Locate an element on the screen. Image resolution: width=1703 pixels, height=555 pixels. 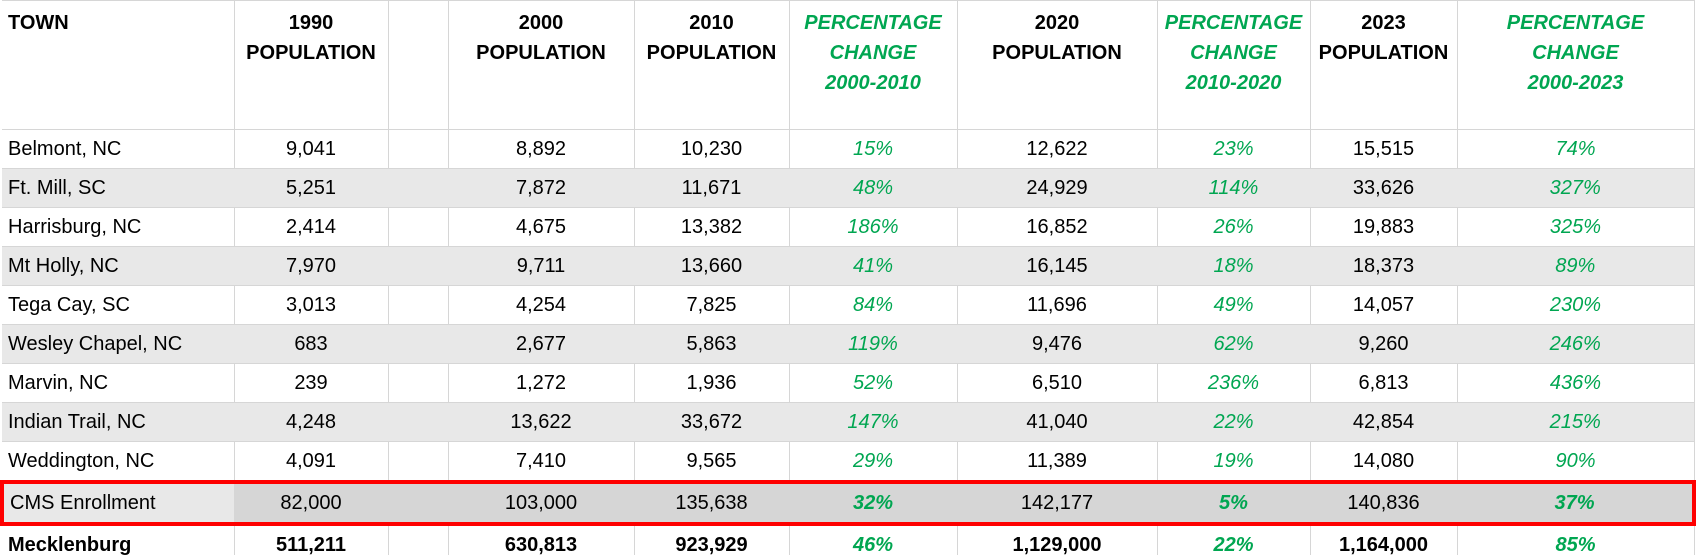
cell-pct2000_2023: 327% is located at coordinates (1576, 188).